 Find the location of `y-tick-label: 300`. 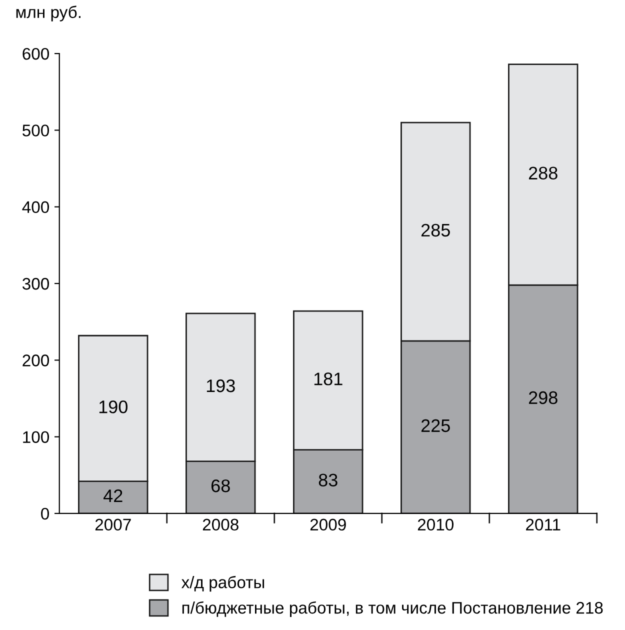

y-tick-label: 300 is located at coordinates (36, 284).